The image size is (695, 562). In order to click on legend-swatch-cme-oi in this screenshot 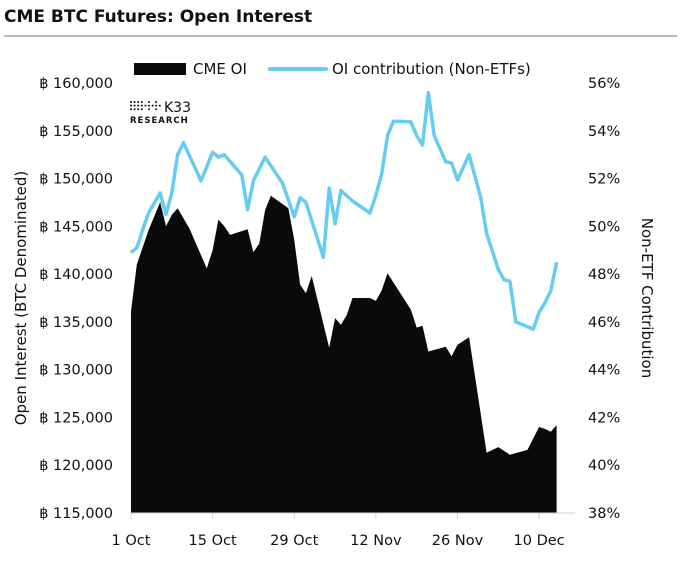, I will do `click(160, 69)`.